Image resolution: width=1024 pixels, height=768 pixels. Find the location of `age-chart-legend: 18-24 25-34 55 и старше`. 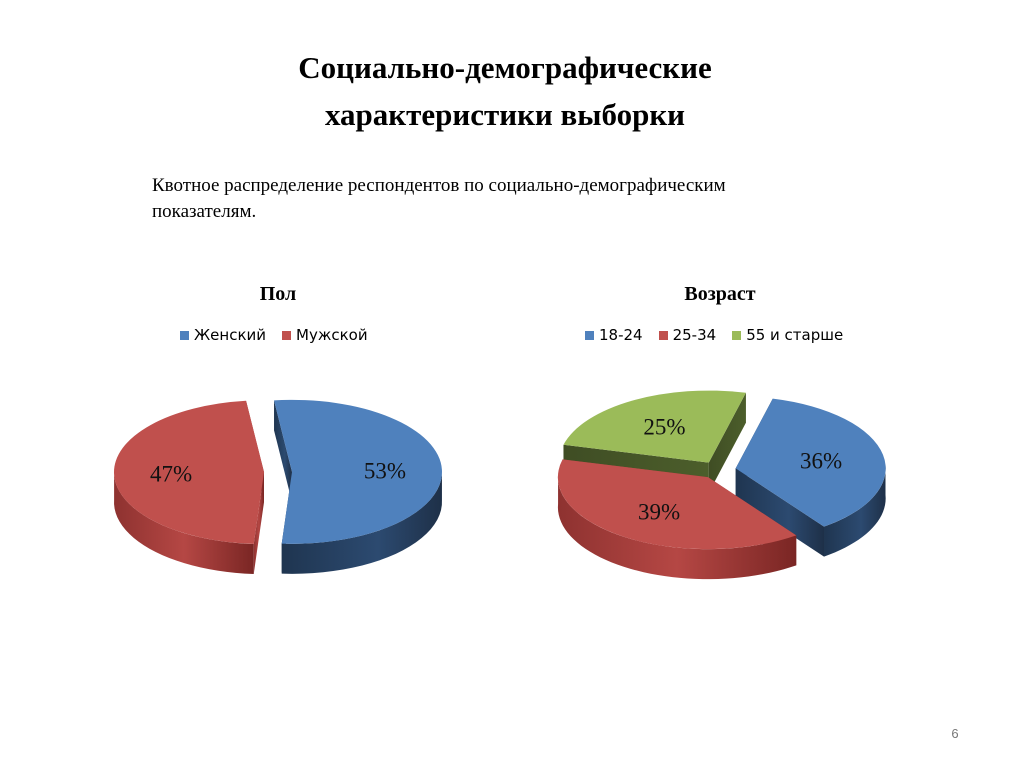

age-chart-legend: 18-24 25-34 55 и старше is located at coordinates (714, 335).